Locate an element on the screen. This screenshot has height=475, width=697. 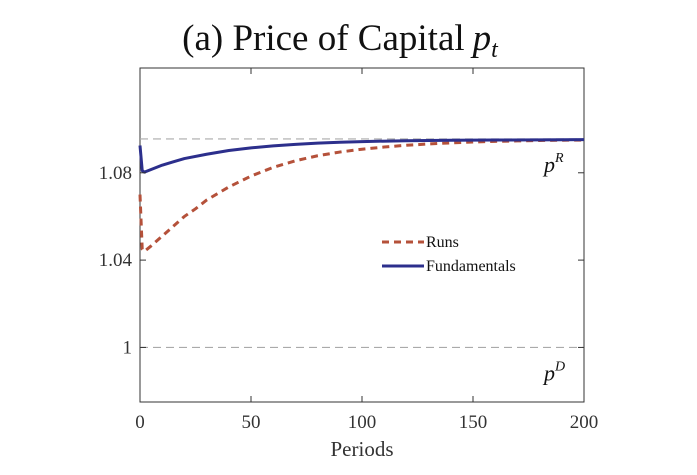
series-line-fundamentals is located at coordinates (361, 156).